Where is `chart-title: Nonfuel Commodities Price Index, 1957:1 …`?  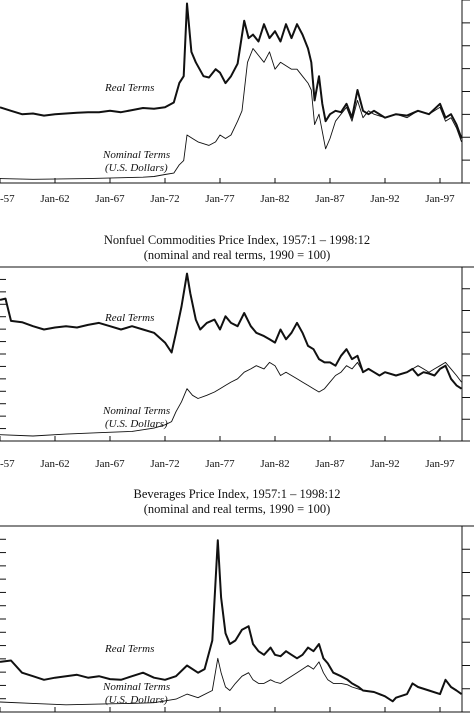 chart-title: Nonfuel Commodities Price Index, 1957:1 … is located at coordinates (237, 240).